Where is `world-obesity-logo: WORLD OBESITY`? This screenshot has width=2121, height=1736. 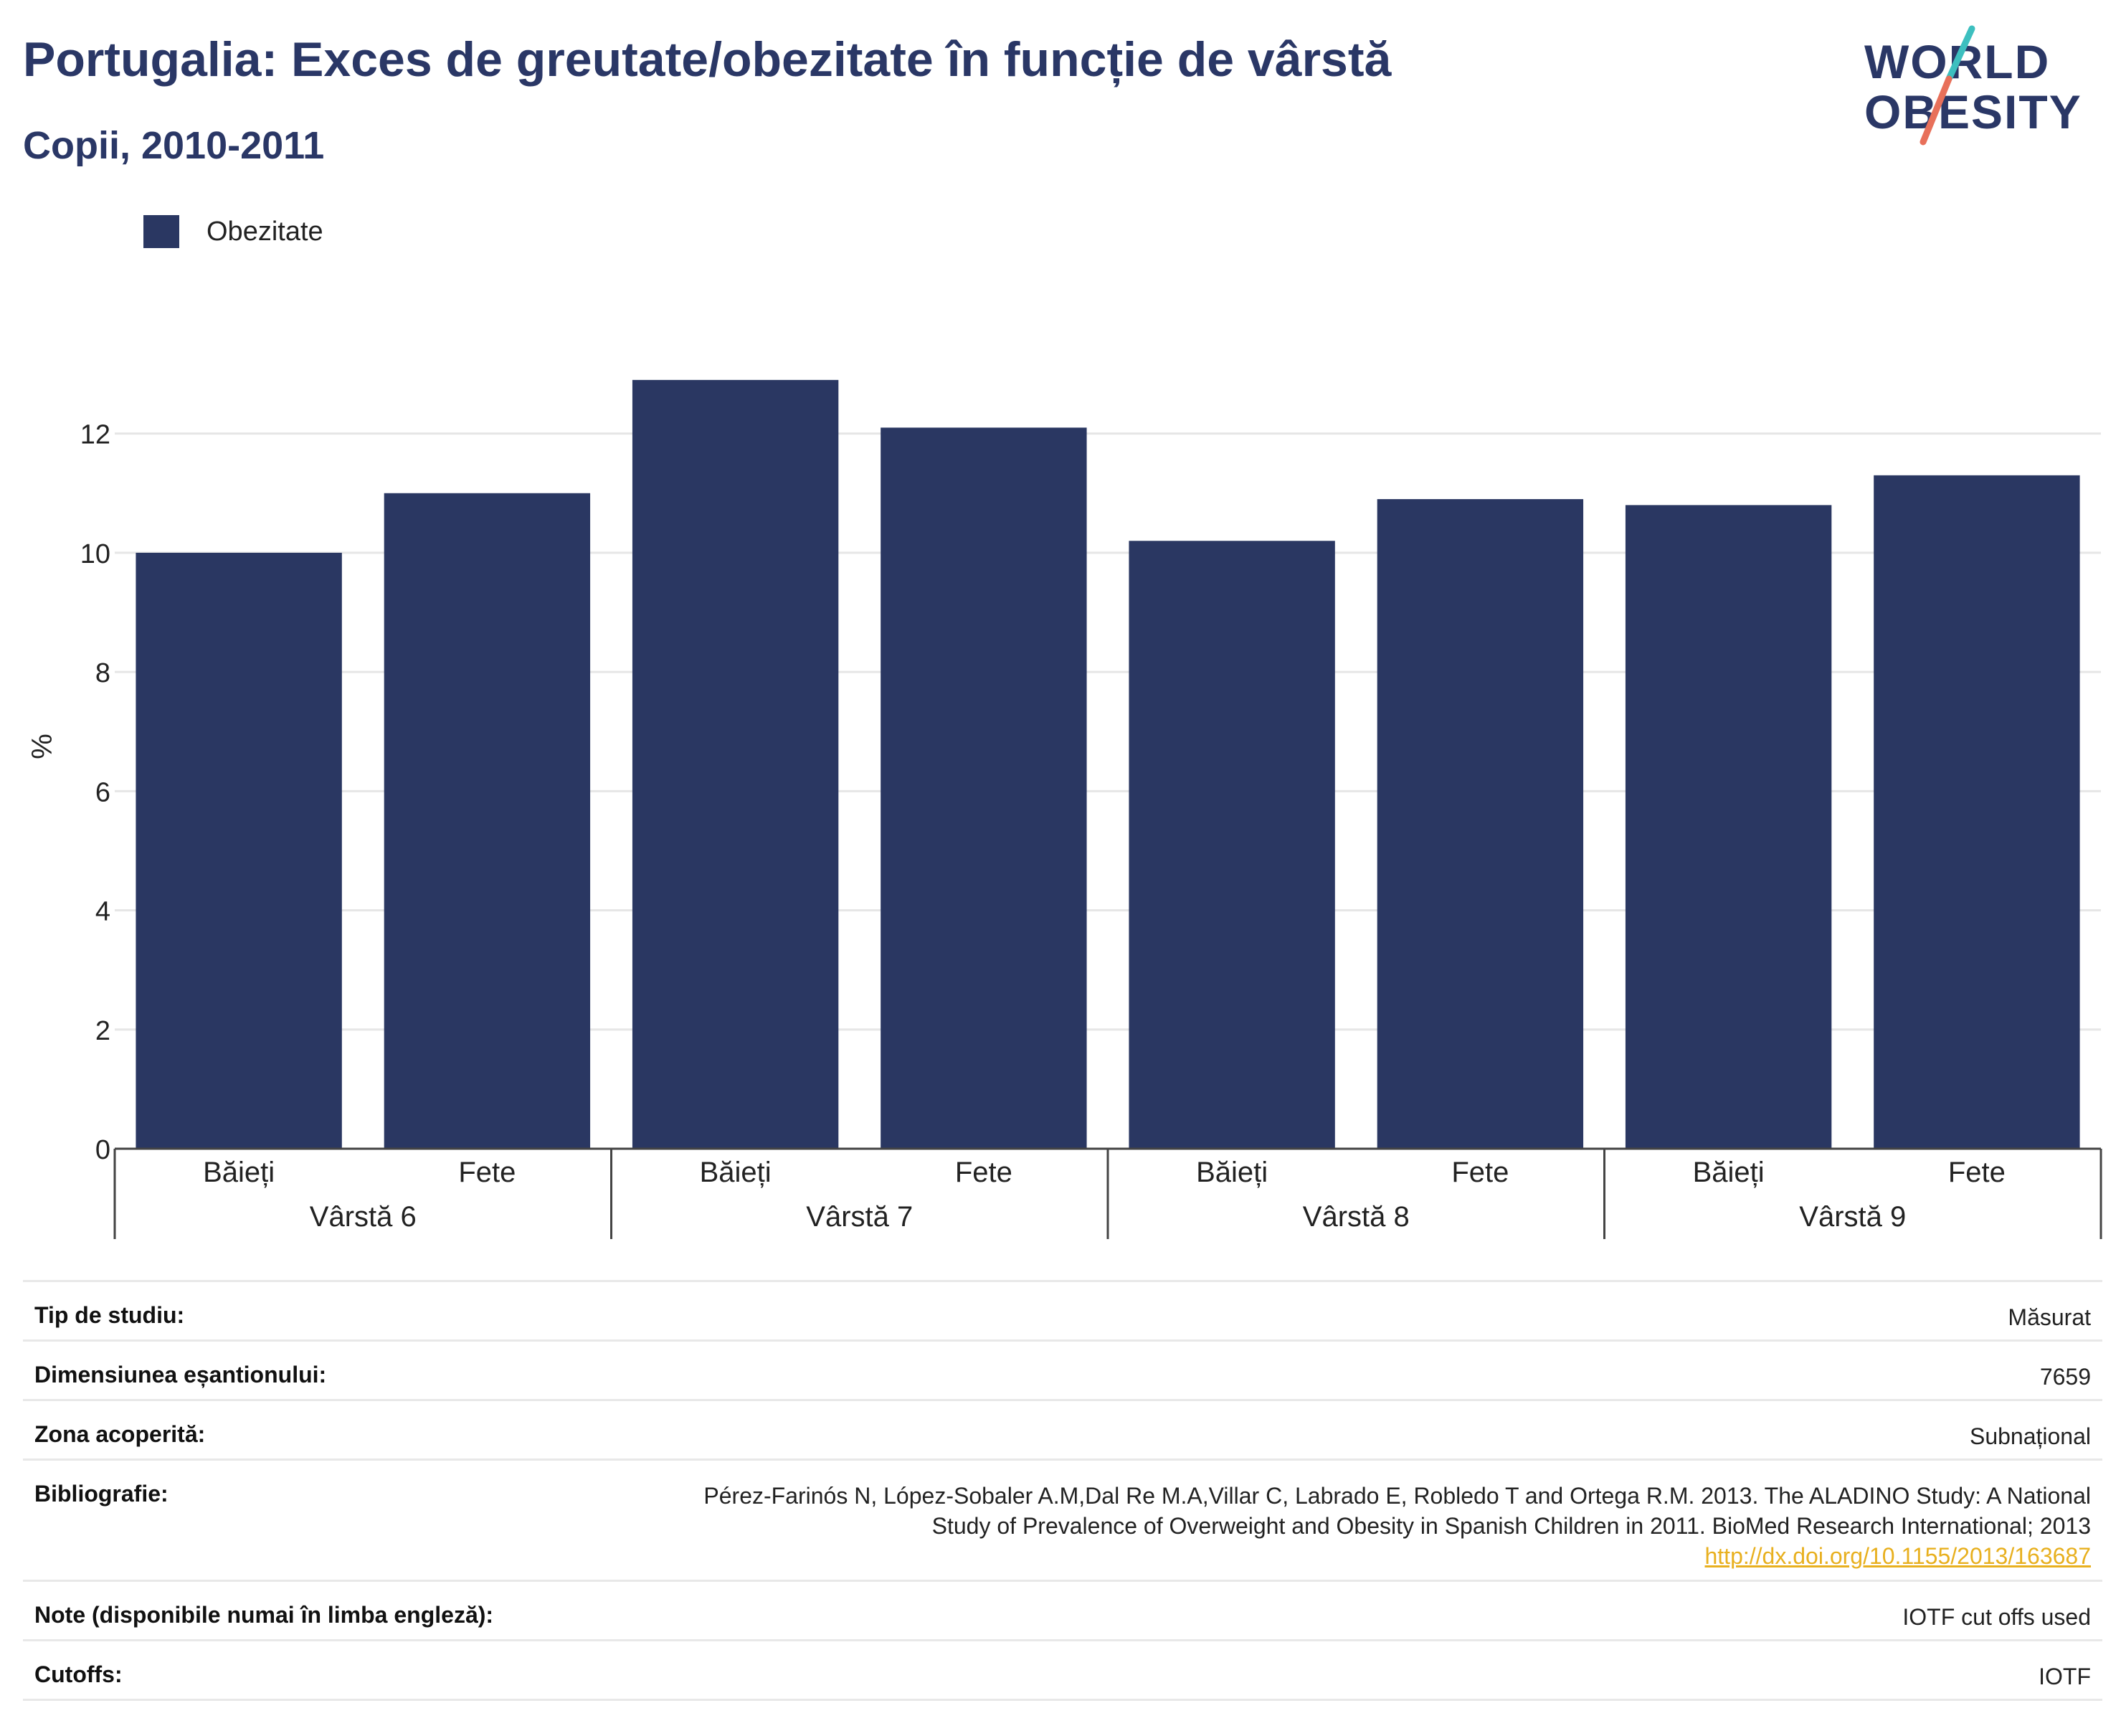
world-obesity-logo: WORLD OBESITY is located at coordinates (1982, 87).